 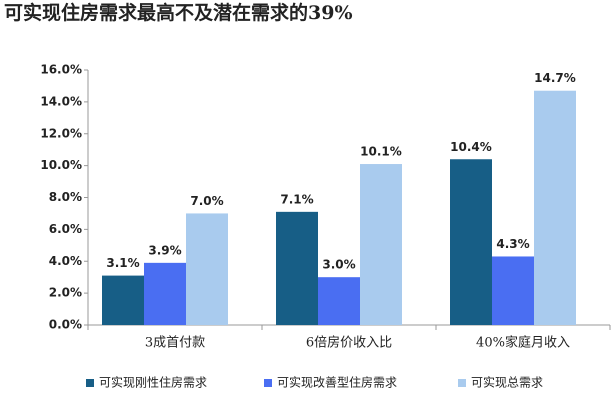 I want to click on x-tick-label: 40%家庭月收入, so click(x=523, y=343).